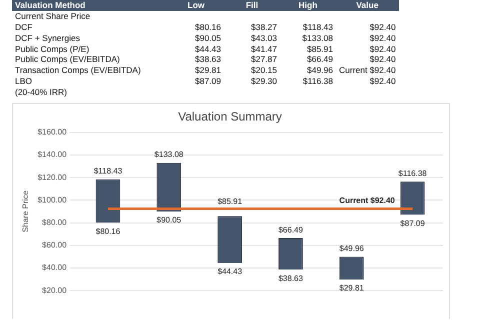 Image resolution: width=480 pixels, height=320 pixels. Describe the element at coordinates (317, 37) in the screenshot. I see `text: $133.08` at that location.